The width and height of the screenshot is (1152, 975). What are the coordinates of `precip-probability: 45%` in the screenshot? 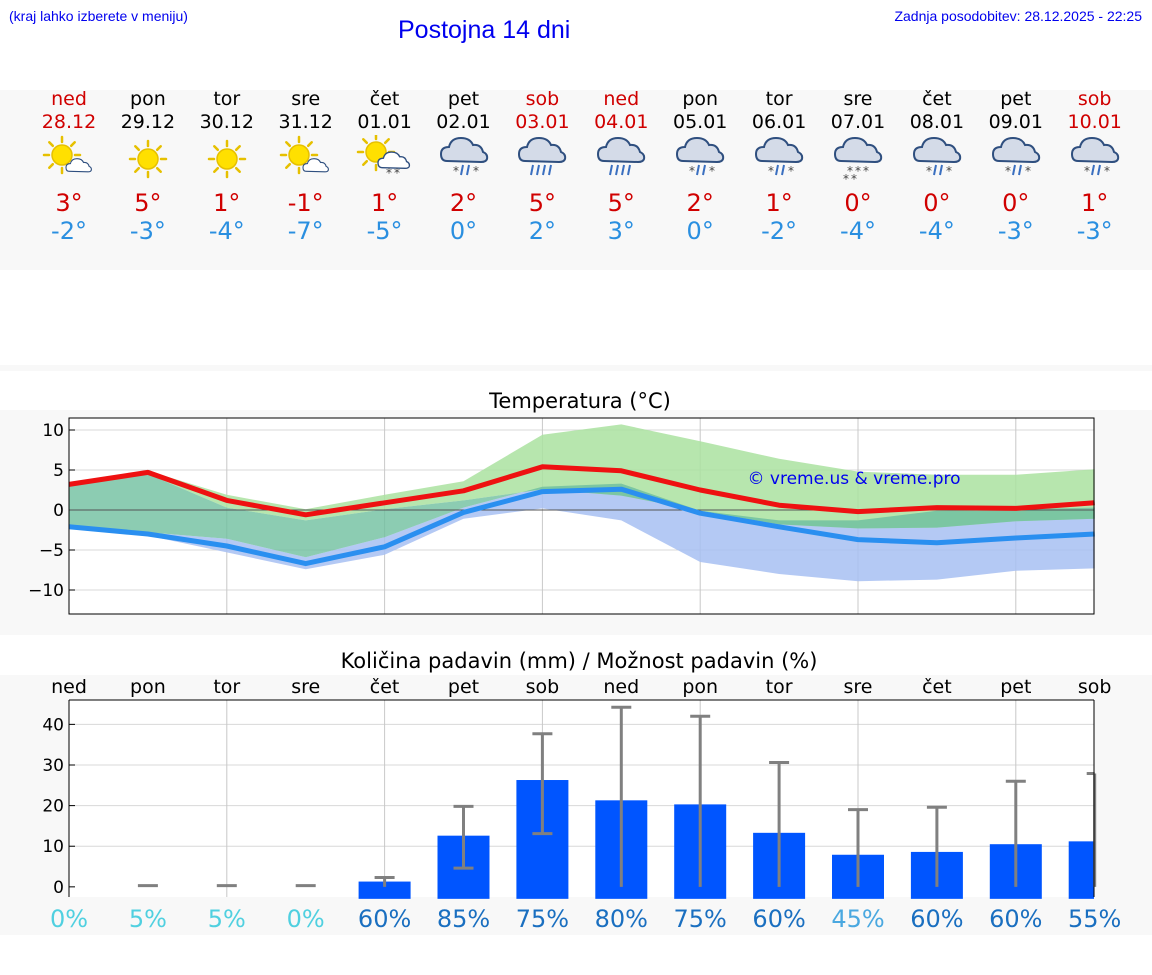 It's located at (857, 919).